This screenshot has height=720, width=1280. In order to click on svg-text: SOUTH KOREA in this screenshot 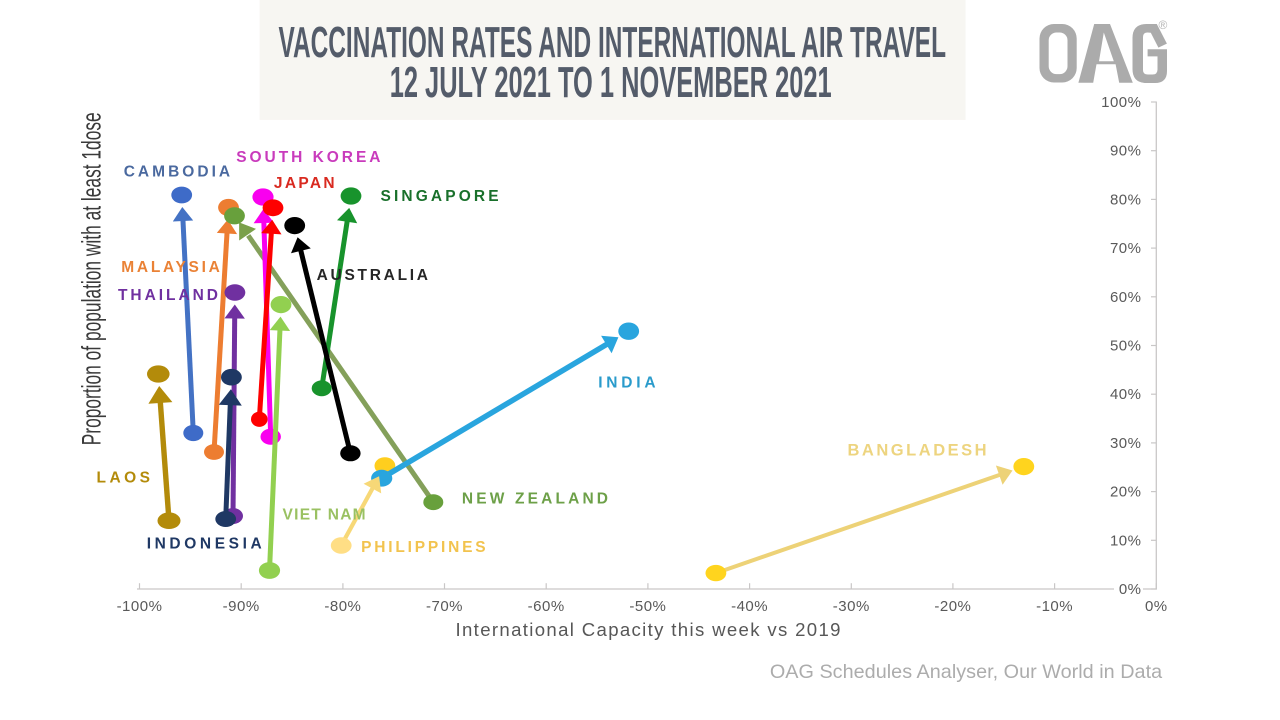, I will do `click(308, 157)`.